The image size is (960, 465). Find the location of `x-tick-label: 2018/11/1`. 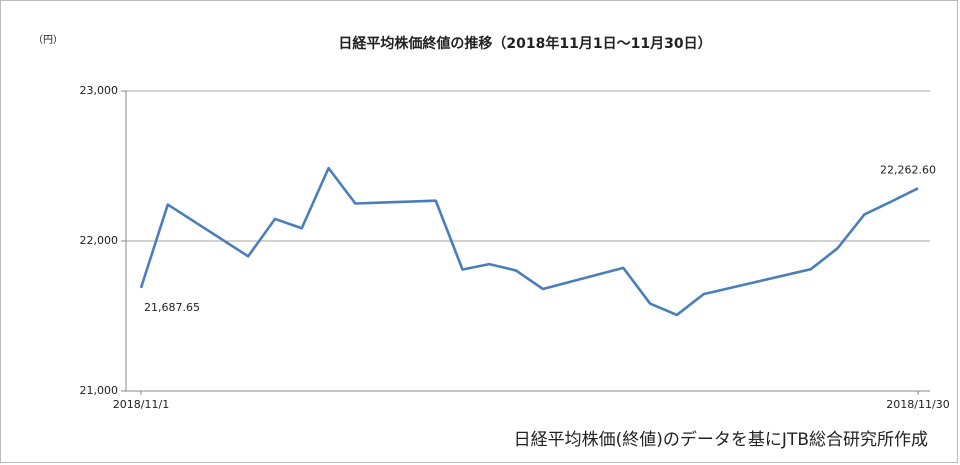

x-tick-label: 2018/11/1 is located at coordinates (141, 404).